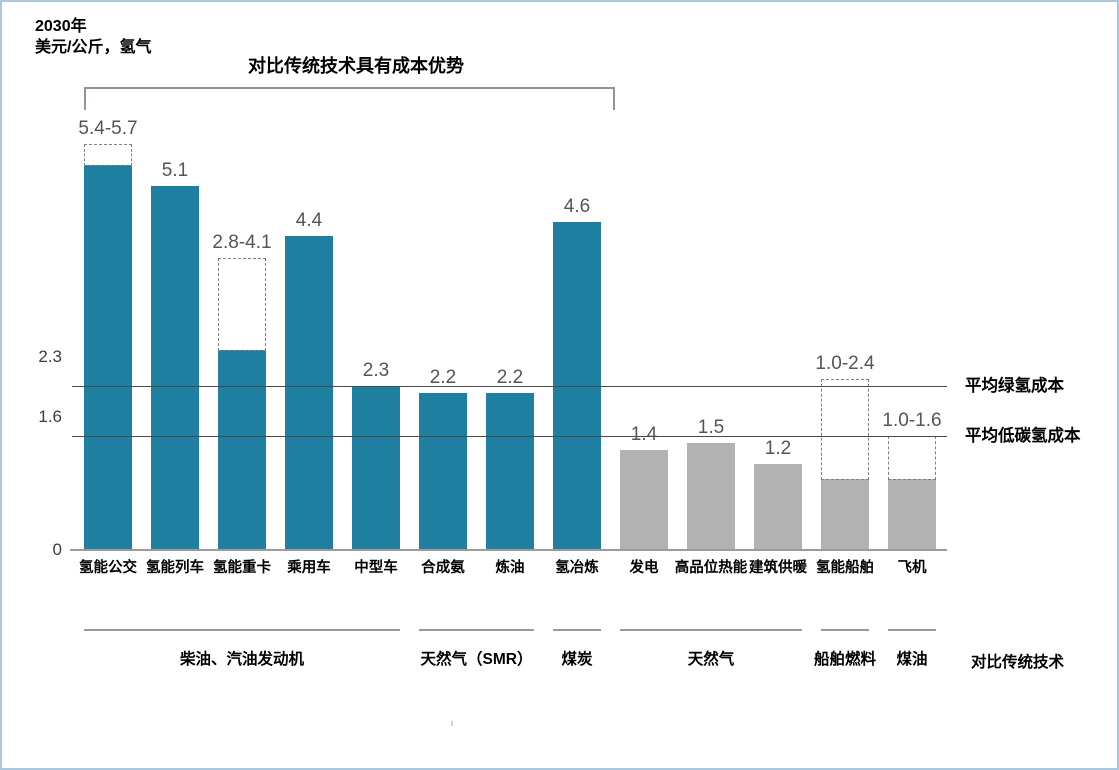  I want to click on value-label-氢能列车: 5.1, so click(175, 170).